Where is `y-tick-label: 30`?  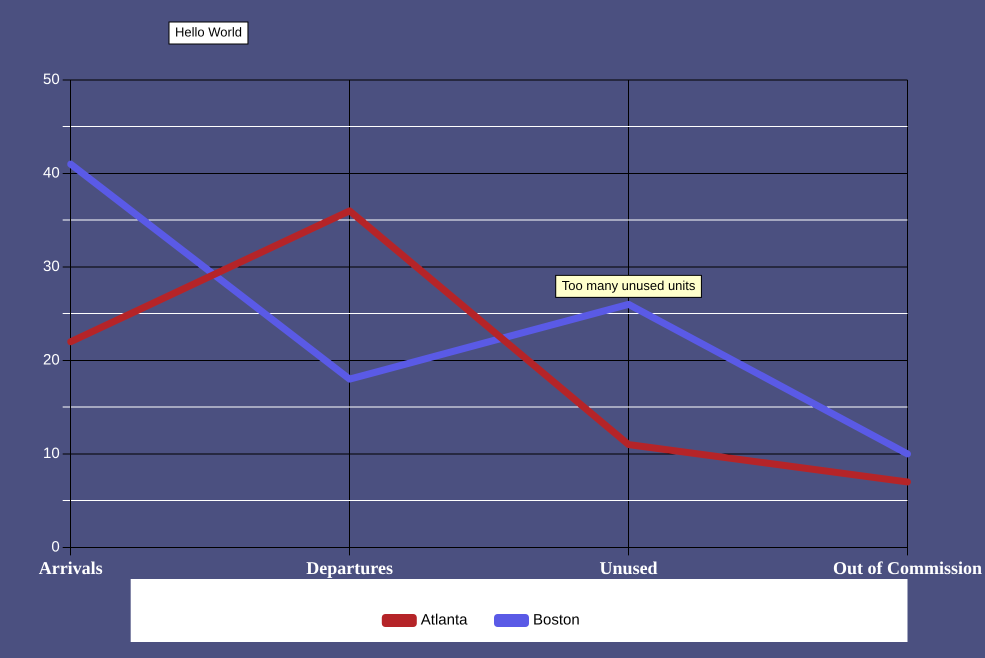
y-tick-label: 30 is located at coordinates (51, 267).